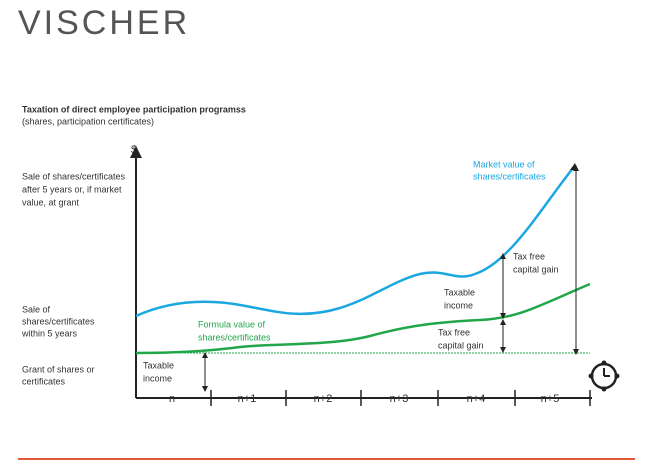  I want to click on subtitle: (shares, participation certificates), so click(88, 121).